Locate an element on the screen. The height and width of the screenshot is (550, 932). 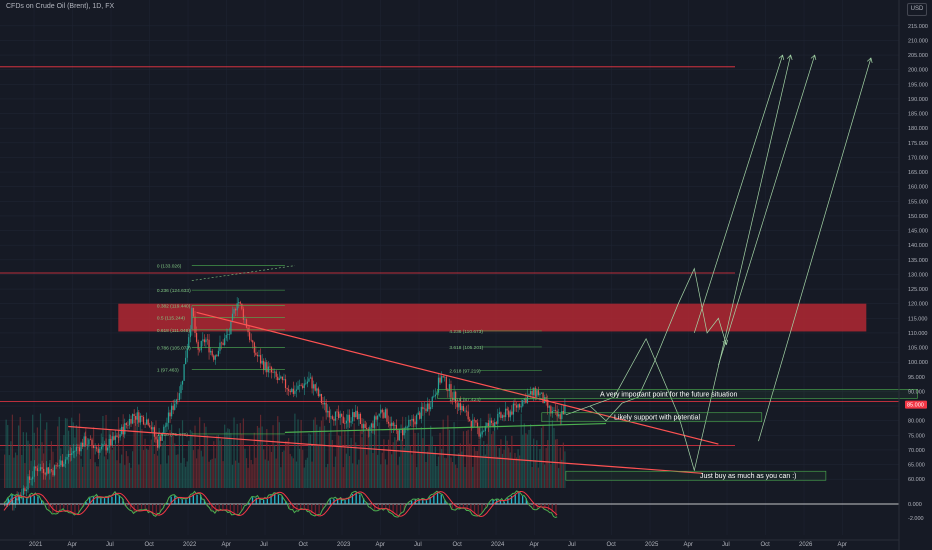
y-tick-label: 195.000 is located at coordinates (918, 85).